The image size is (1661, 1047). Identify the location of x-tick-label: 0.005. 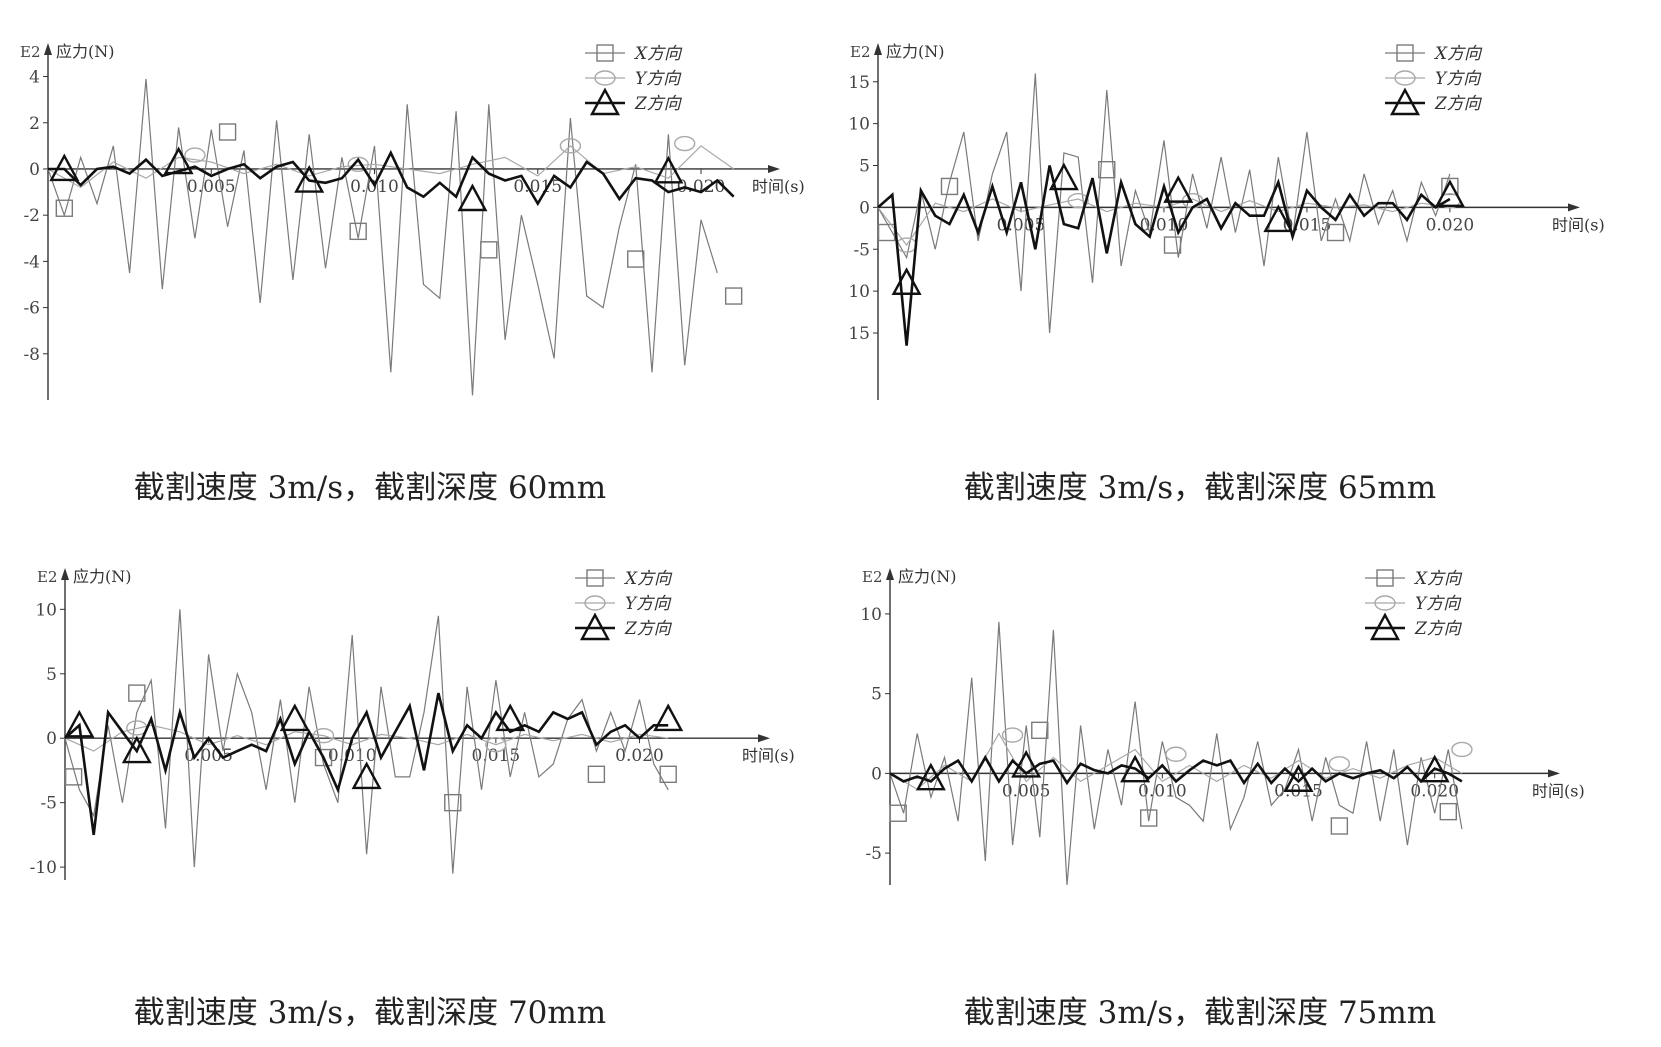
(1026, 791).